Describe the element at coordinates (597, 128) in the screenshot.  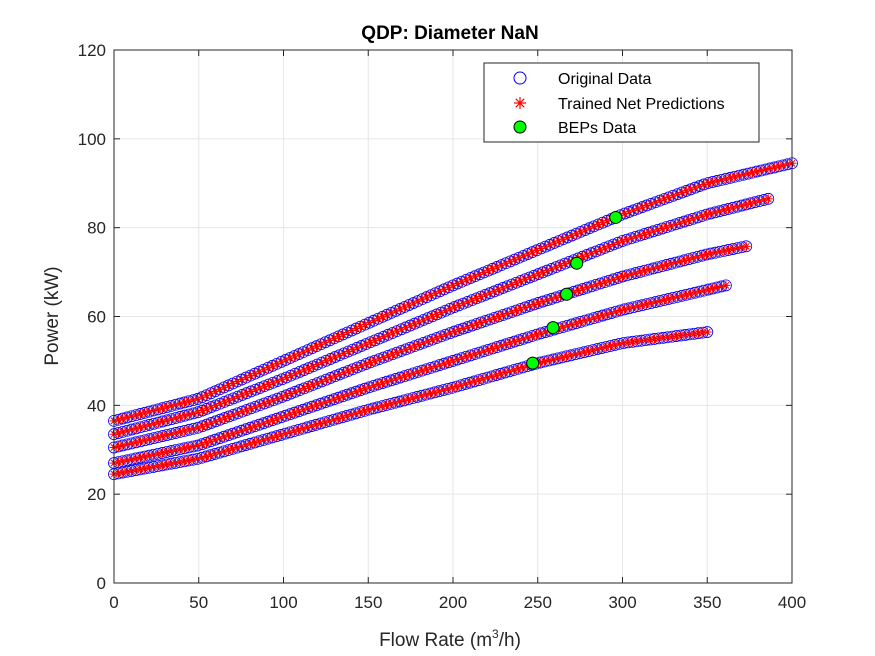
I see `legend-label-beps: BEPs Data` at that location.